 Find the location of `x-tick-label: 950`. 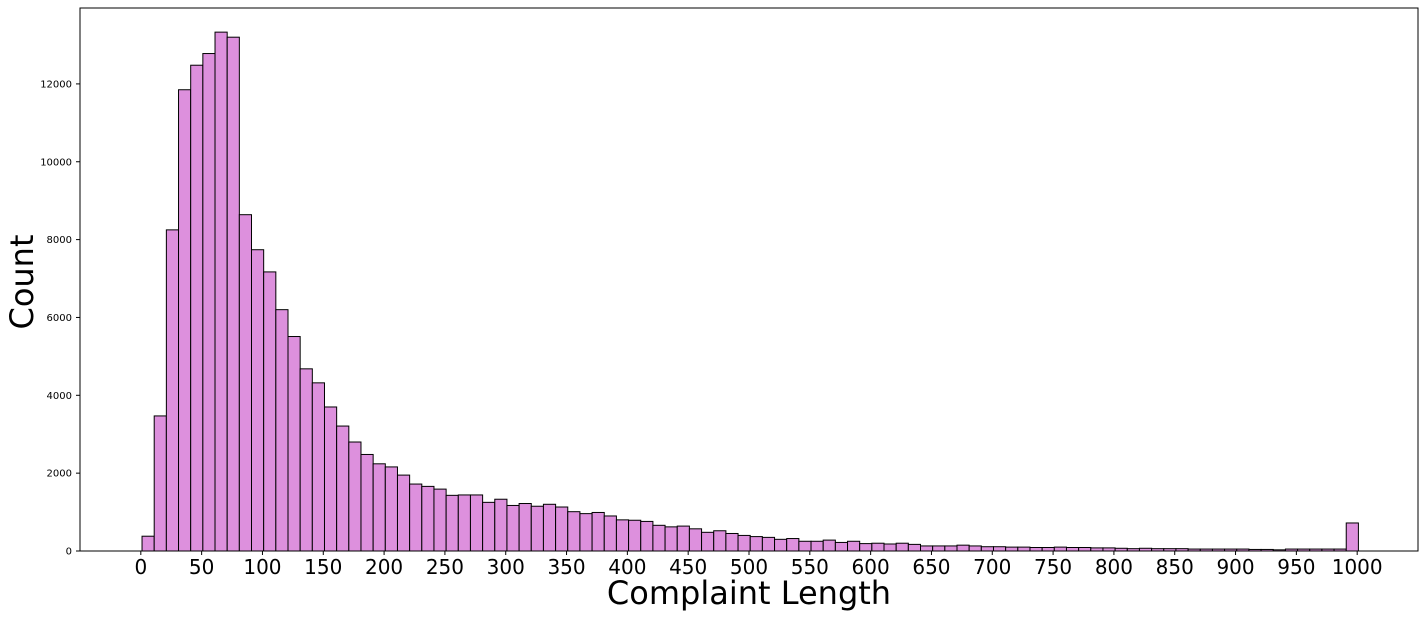

x-tick-label: 950 is located at coordinates (1296, 567).